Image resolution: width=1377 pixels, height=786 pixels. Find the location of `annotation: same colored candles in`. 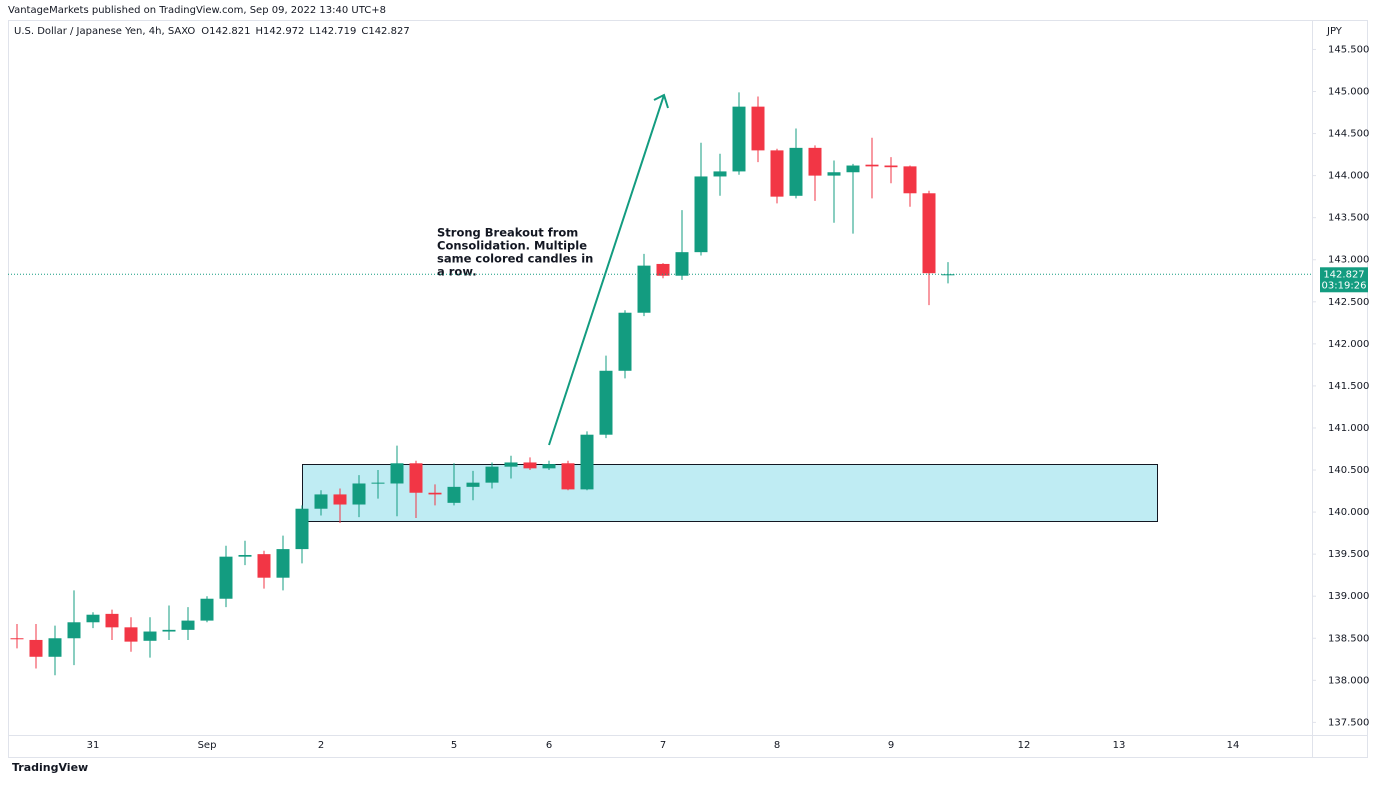

annotation: same colored candles in is located at coordinates (515, 259).